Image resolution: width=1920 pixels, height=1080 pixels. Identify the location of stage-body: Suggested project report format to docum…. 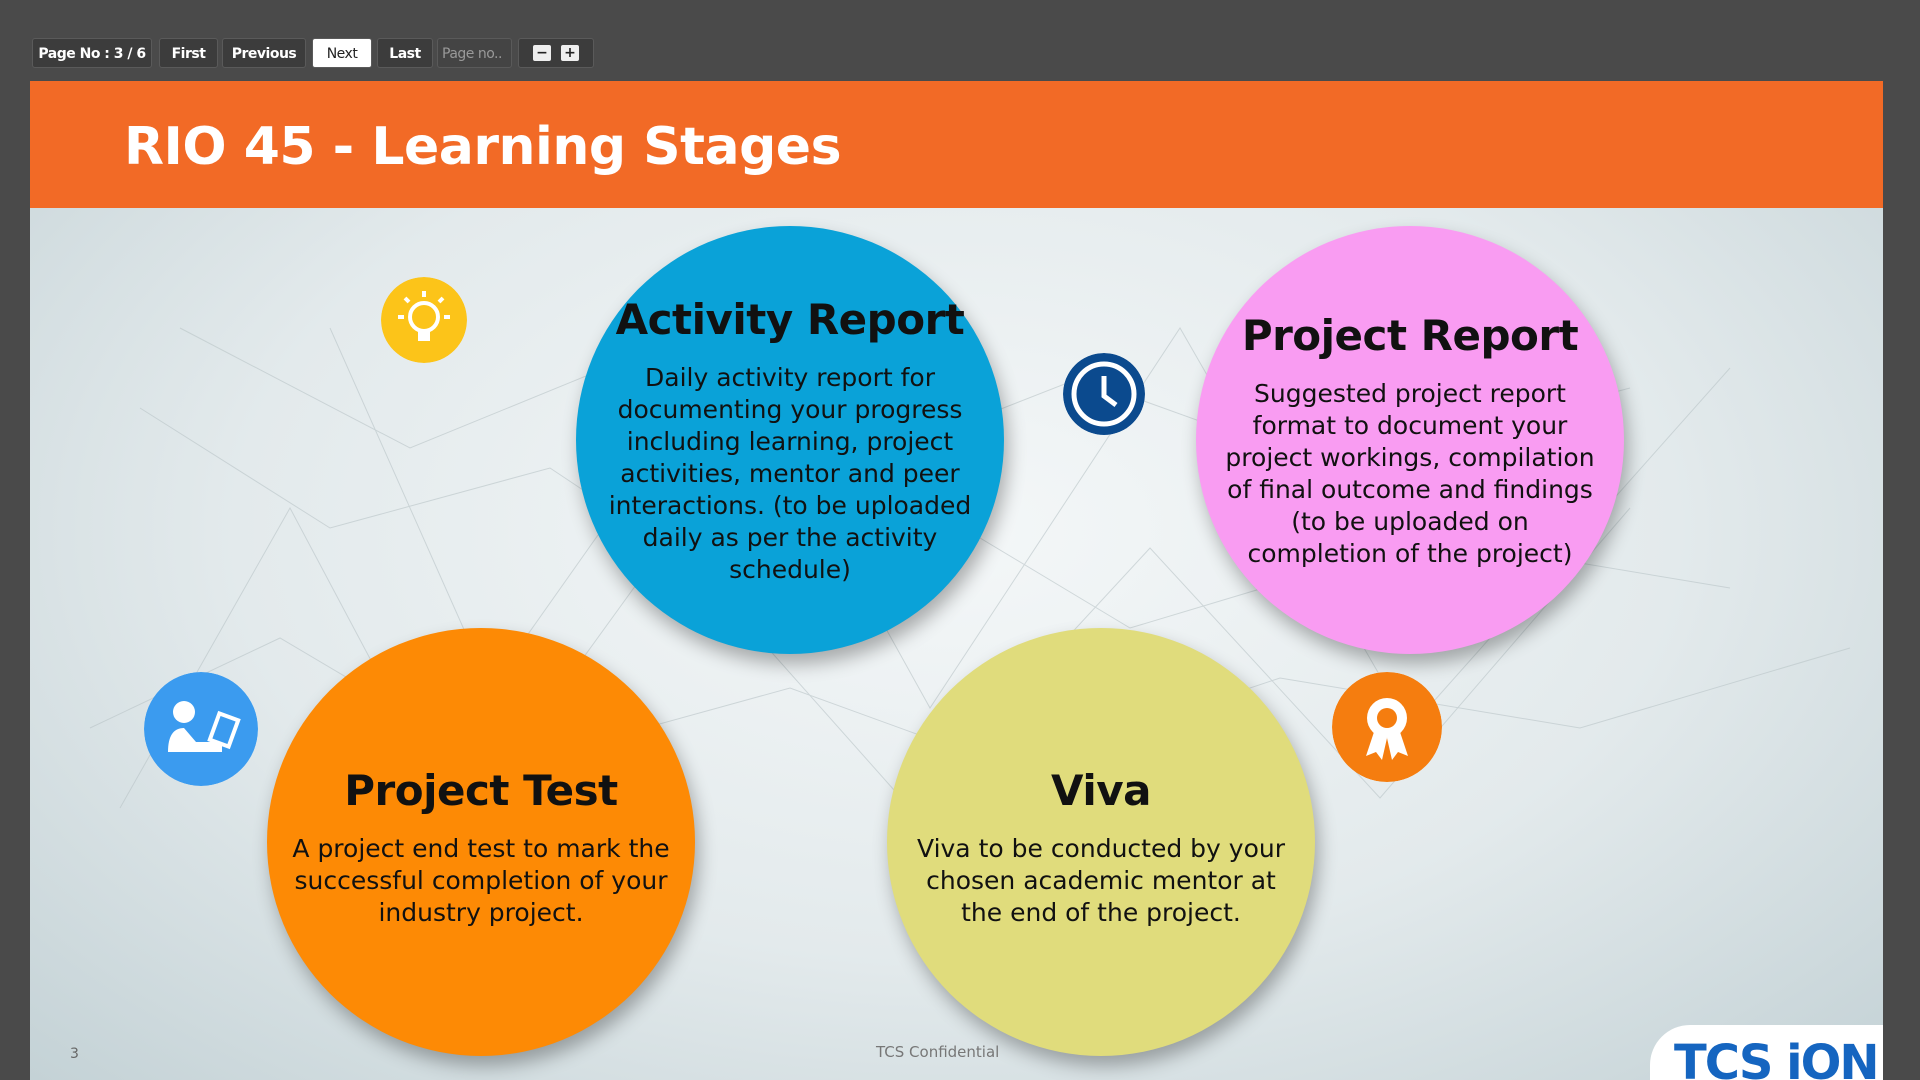
(1410, 473).